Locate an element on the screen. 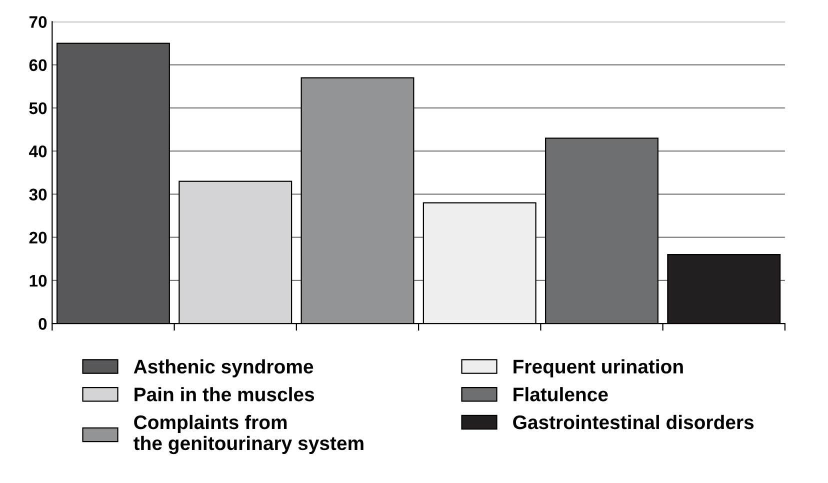 The width and height of the screenshot is (828, 483). y-tick-label: 70 is located at coordinates (38, 22).